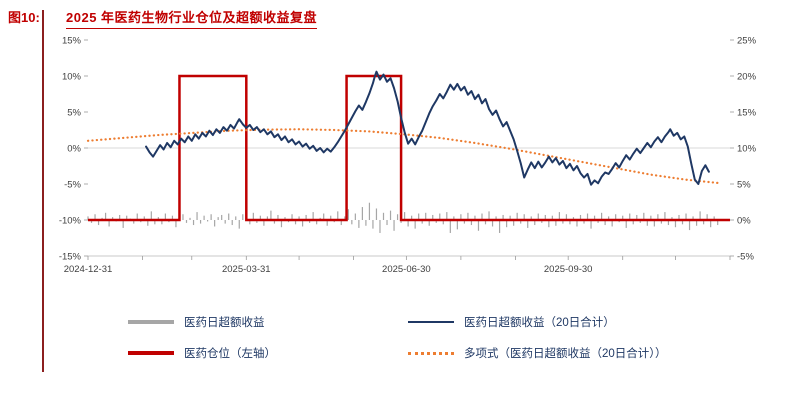  Describe the element at coordinates (406, 269) in the screenshot. I see `x-axis-tick-label: 2025-06-30` at that location.